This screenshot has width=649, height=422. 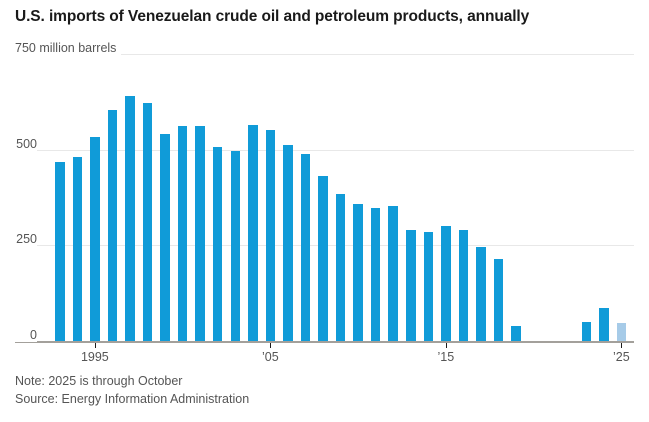 I want to click on chart-note: Note: 2025 is through October, so click(x=99, y=381).